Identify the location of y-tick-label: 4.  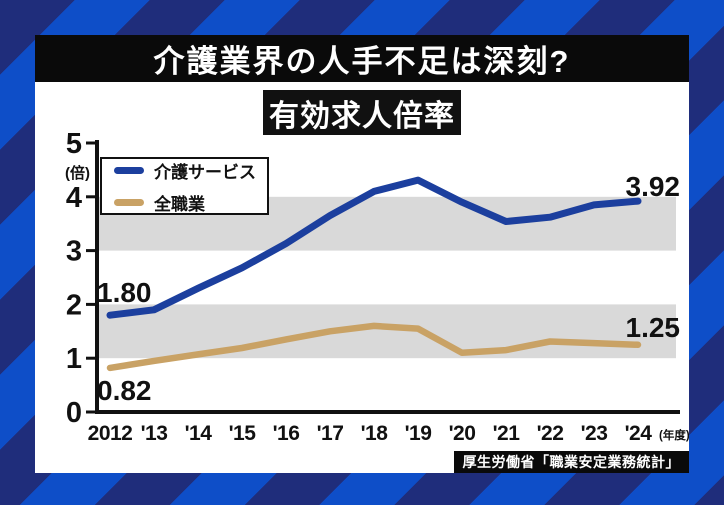
(74, 198).